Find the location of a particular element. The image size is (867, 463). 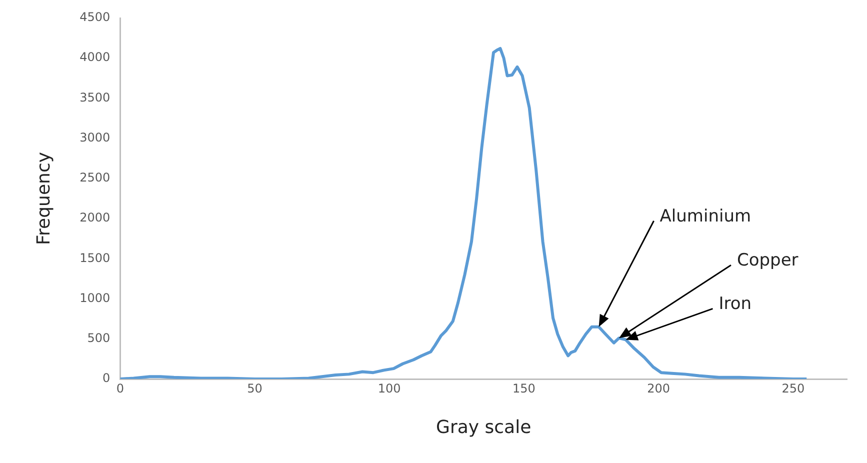

annotation: Copper is located at coordinates (767, 260).